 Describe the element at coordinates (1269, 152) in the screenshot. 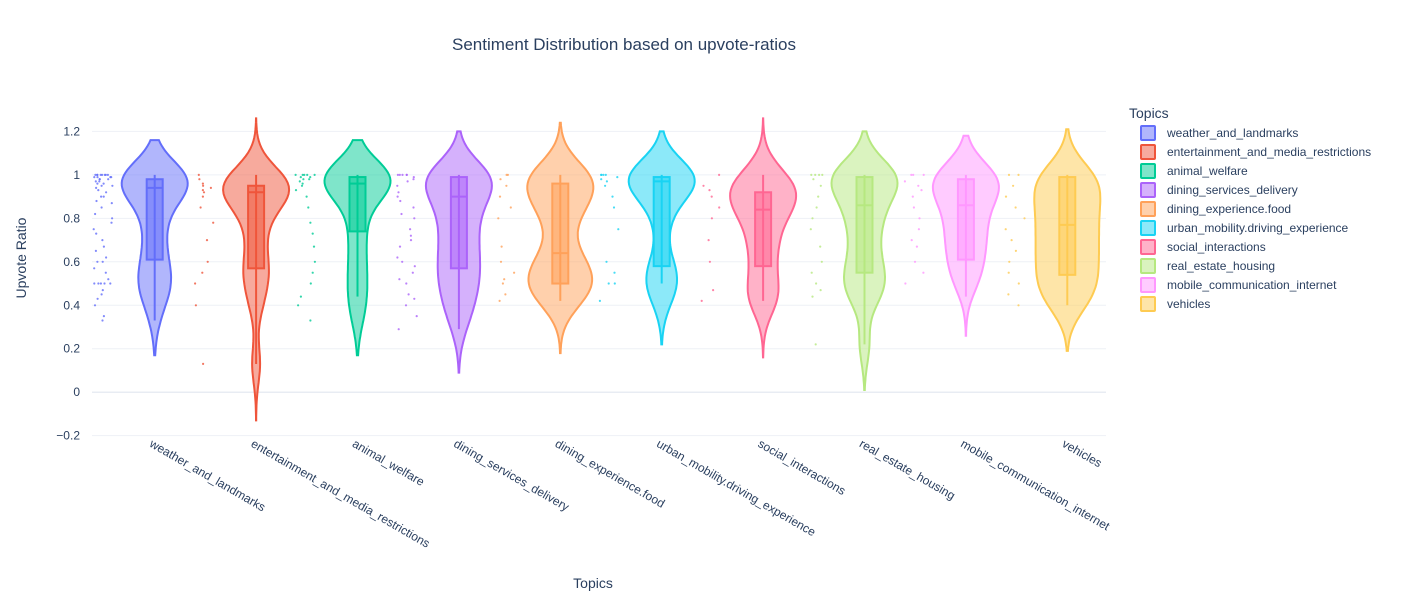

I see `legend-label: entertainment_and_media_restrictions` at that location.